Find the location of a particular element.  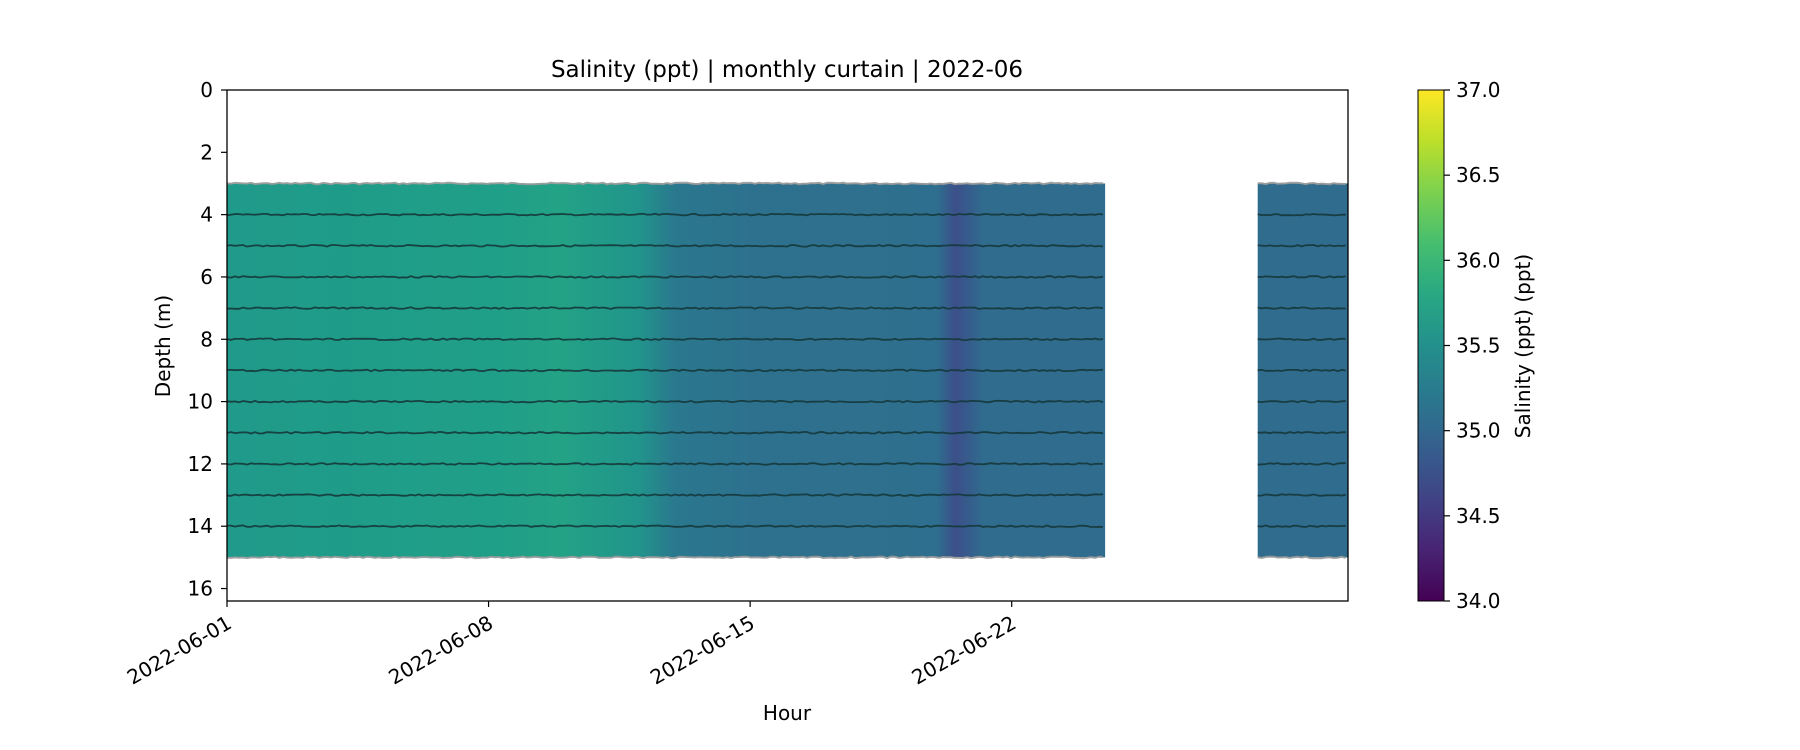

y-tick-label: 6 is located at coordinates (206, 277).